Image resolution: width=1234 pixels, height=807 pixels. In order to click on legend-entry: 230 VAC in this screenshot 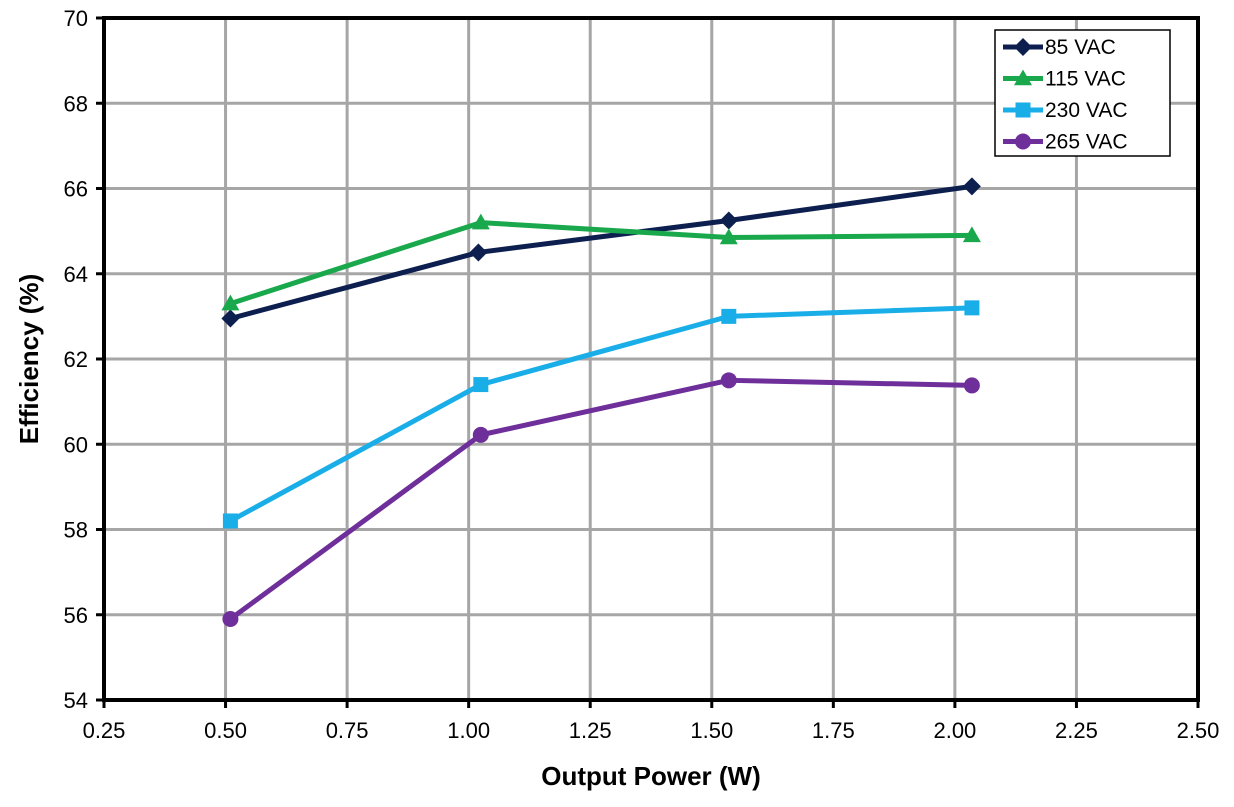, I will do `click(1065, 110)`.